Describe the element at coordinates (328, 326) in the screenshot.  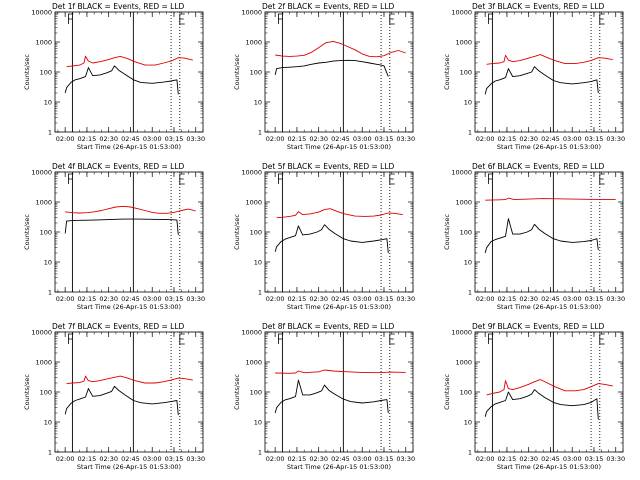
I see `chart-title: Det 8f BLACK = Events, RED = LLD` at that location.